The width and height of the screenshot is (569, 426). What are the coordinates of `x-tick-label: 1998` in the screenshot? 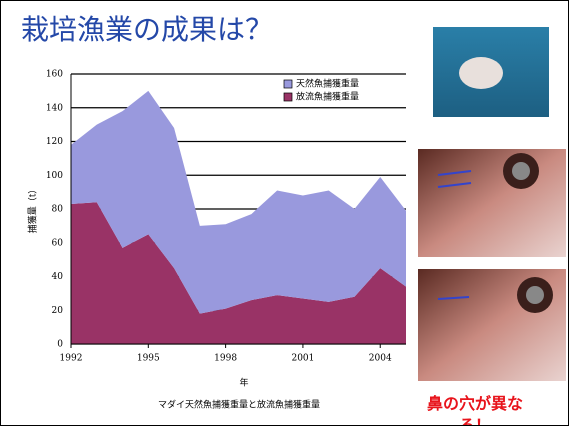 It's located at (225, 359).